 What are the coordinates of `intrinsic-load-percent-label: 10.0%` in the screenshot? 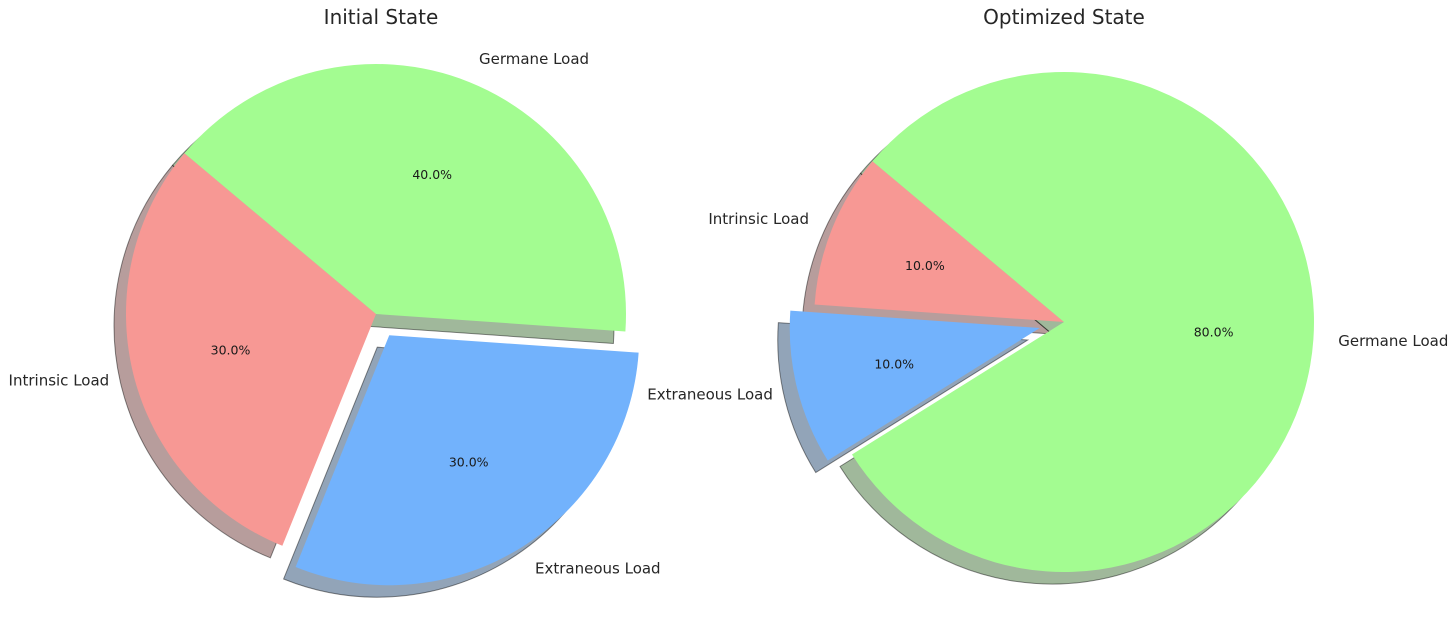 It's located at (925, 265).